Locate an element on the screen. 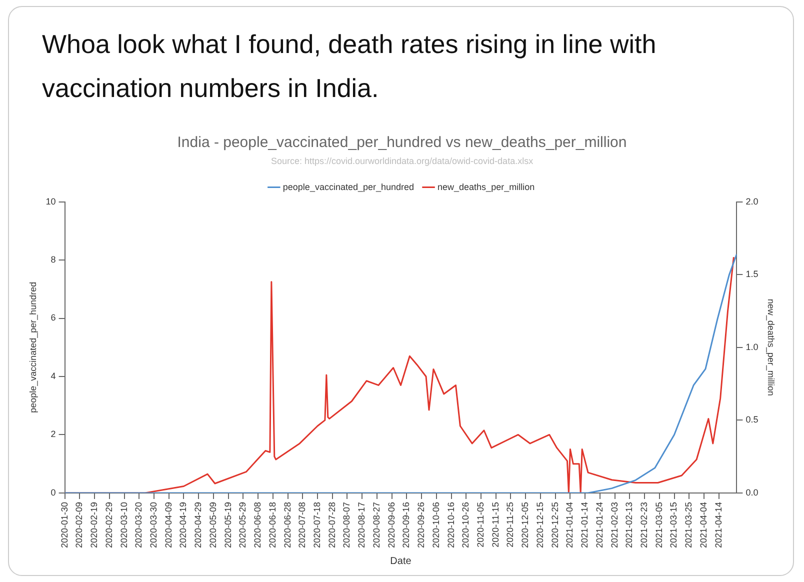 This screenshot has width=804, height=582. y-tick-label: 8 is located at coordinates (53, 259).